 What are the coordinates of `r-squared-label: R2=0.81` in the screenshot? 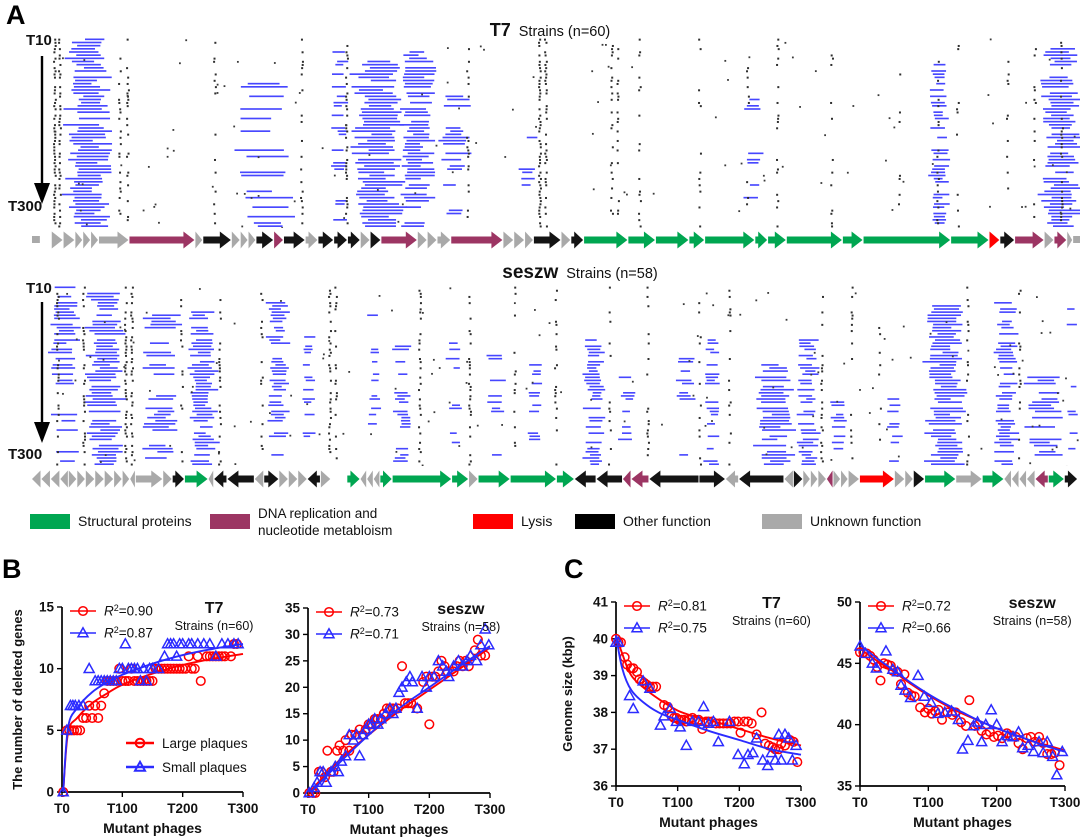 It's located at (682, 606).